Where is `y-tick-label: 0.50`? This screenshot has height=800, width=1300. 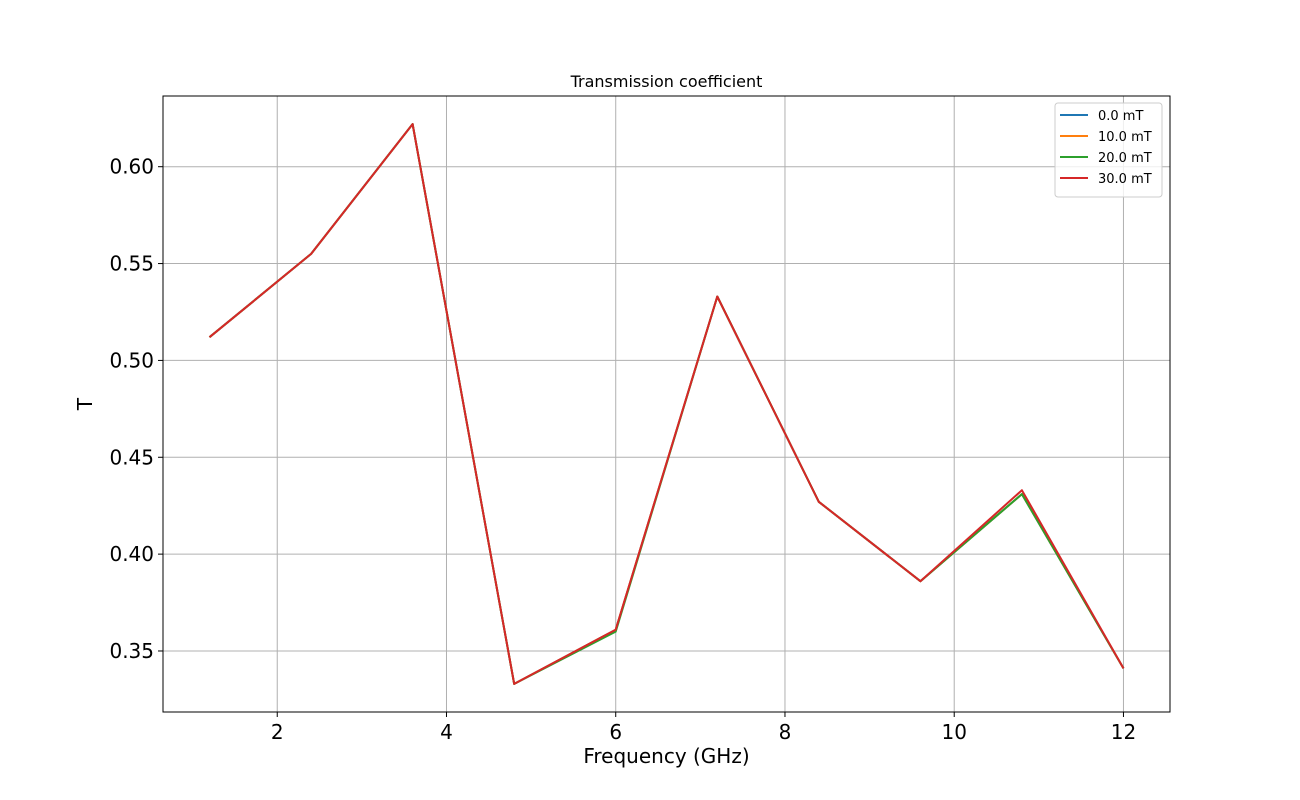 y-tick-label: 0.50 is located at coordinates (131, 360).